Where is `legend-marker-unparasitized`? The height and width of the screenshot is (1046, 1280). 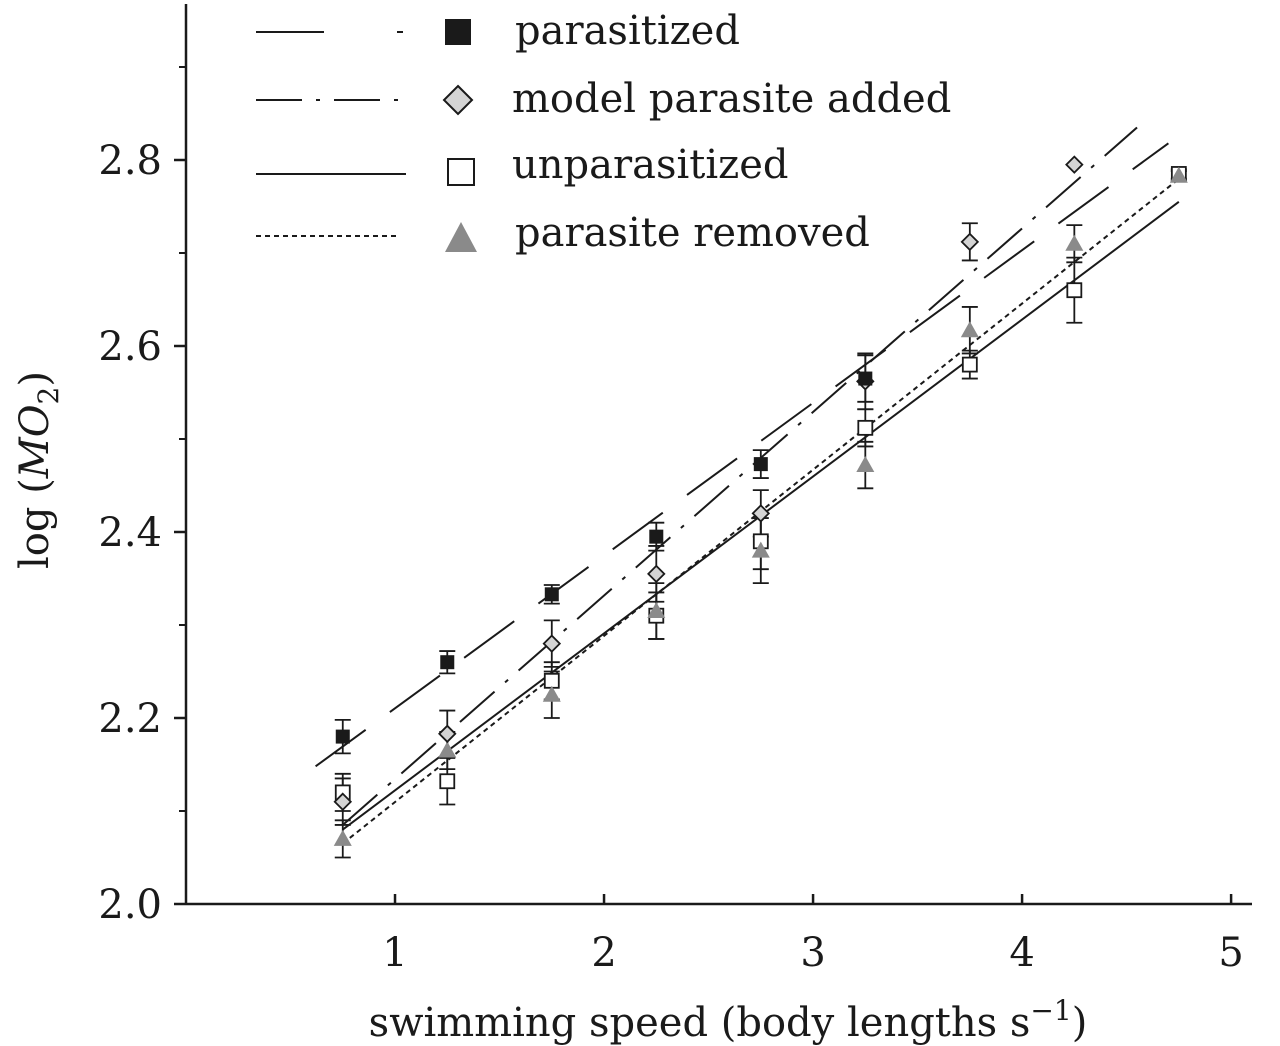
legend-marker-unparasitized is located at coordinates (461, 172).